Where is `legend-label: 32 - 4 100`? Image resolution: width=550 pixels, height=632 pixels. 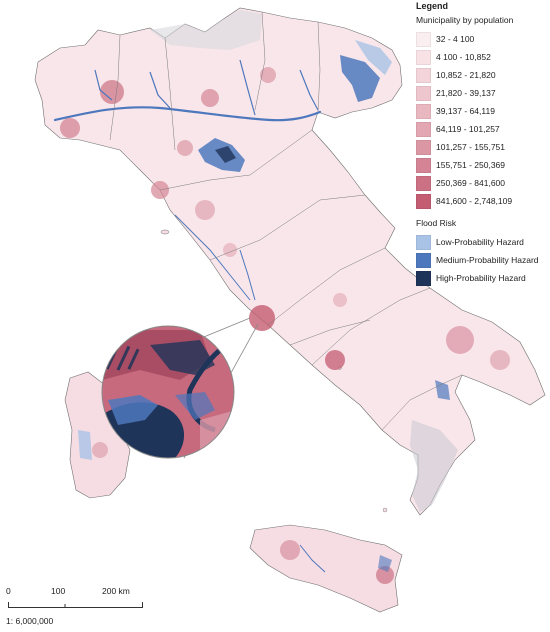
legend-label: 32 - 4 100 is located at coordinates (455, 39).